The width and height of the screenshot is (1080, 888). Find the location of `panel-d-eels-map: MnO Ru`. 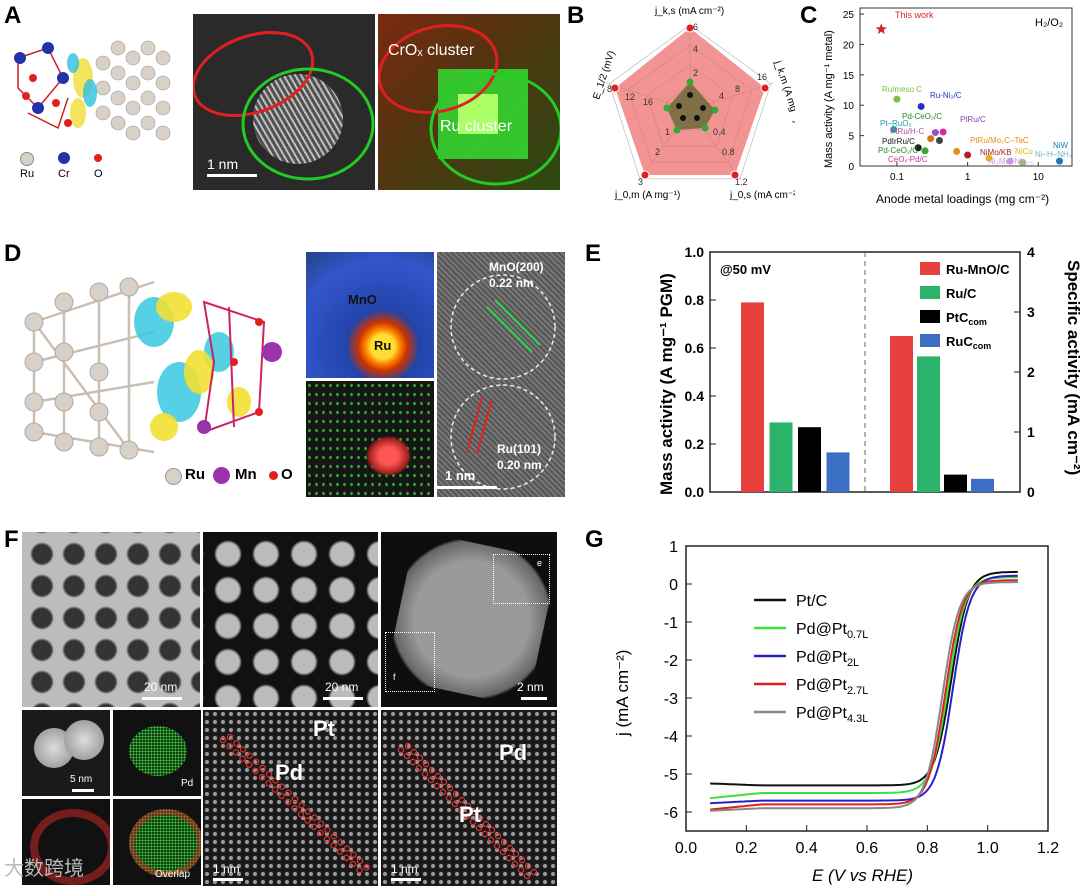

panel-d-eels-map: MnO Ru is located at coordinates (370, 315).